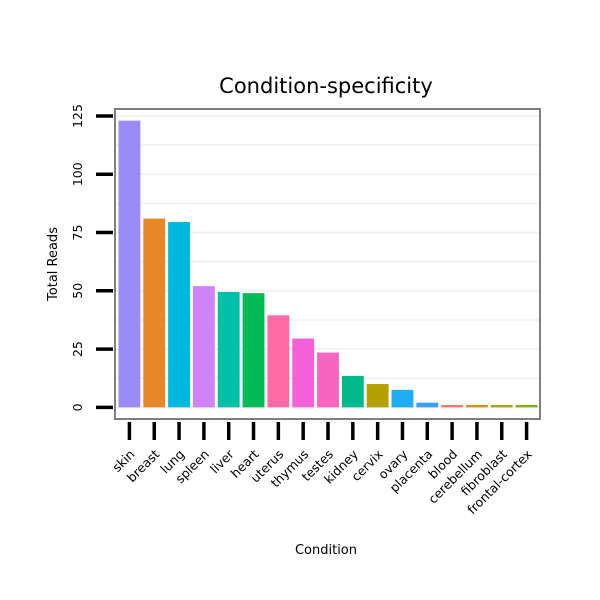 Image resolution: width=600 pixels, height=600 pixels. Describe the element at coordinates (77, 349) in the screenshot. I see `y-tick-label: 25` at that location.